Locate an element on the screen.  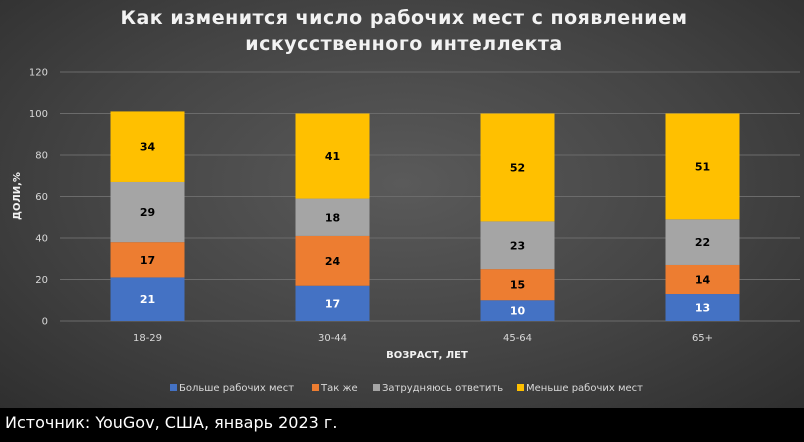
data-label: 14 is located at coordinates (703, 280).